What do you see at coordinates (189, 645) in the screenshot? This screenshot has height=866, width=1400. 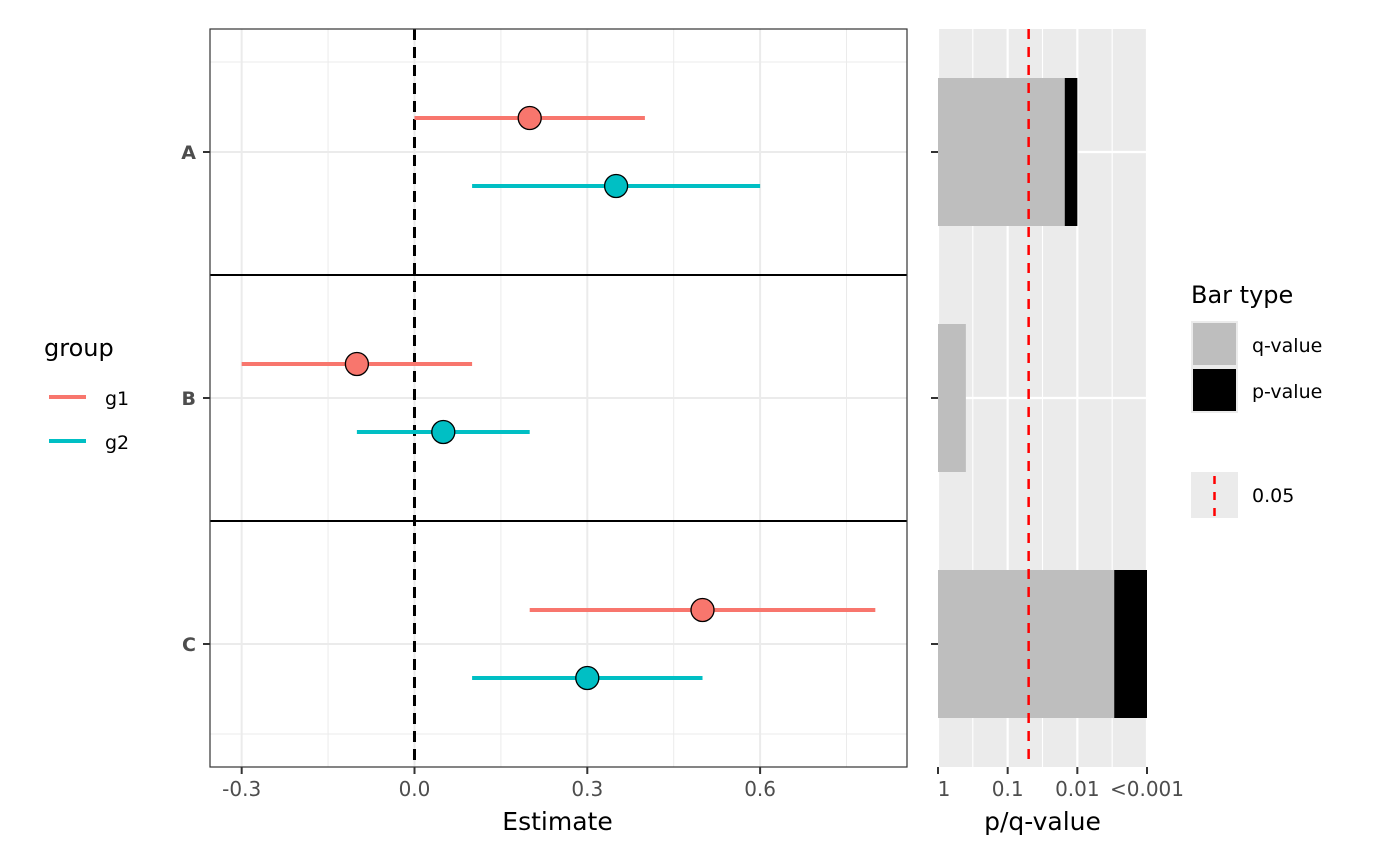 I see `row-label-C: C` at bounding box center [189, 645].